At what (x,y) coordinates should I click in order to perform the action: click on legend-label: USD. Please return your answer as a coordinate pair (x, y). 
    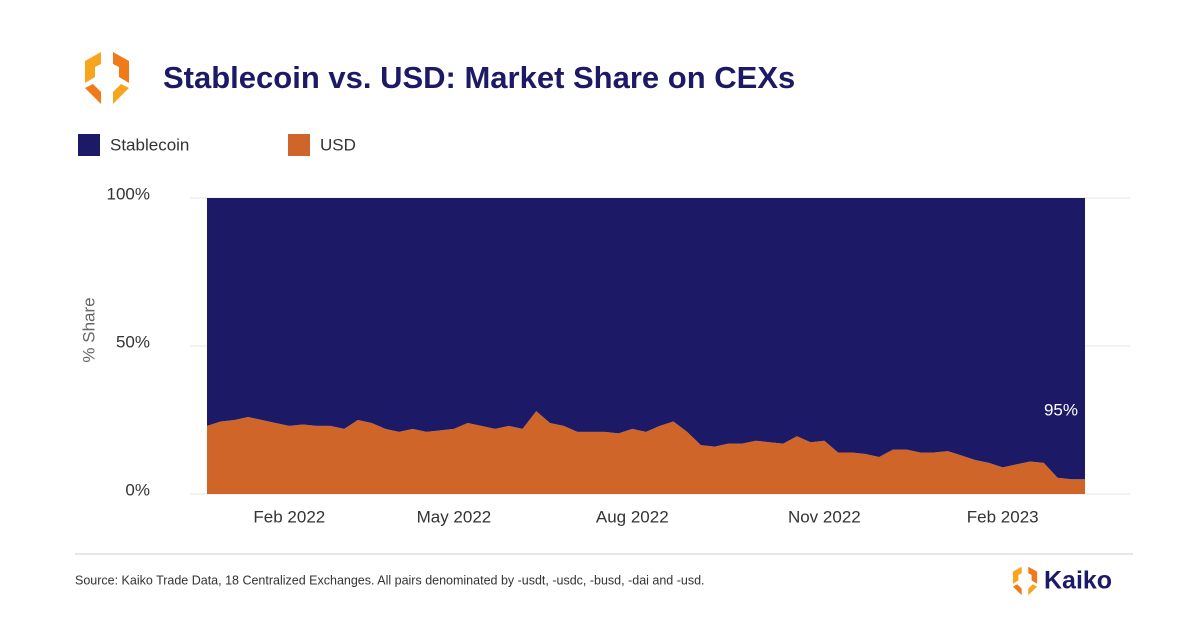
    Looking at the image, I should click on (338, 144).